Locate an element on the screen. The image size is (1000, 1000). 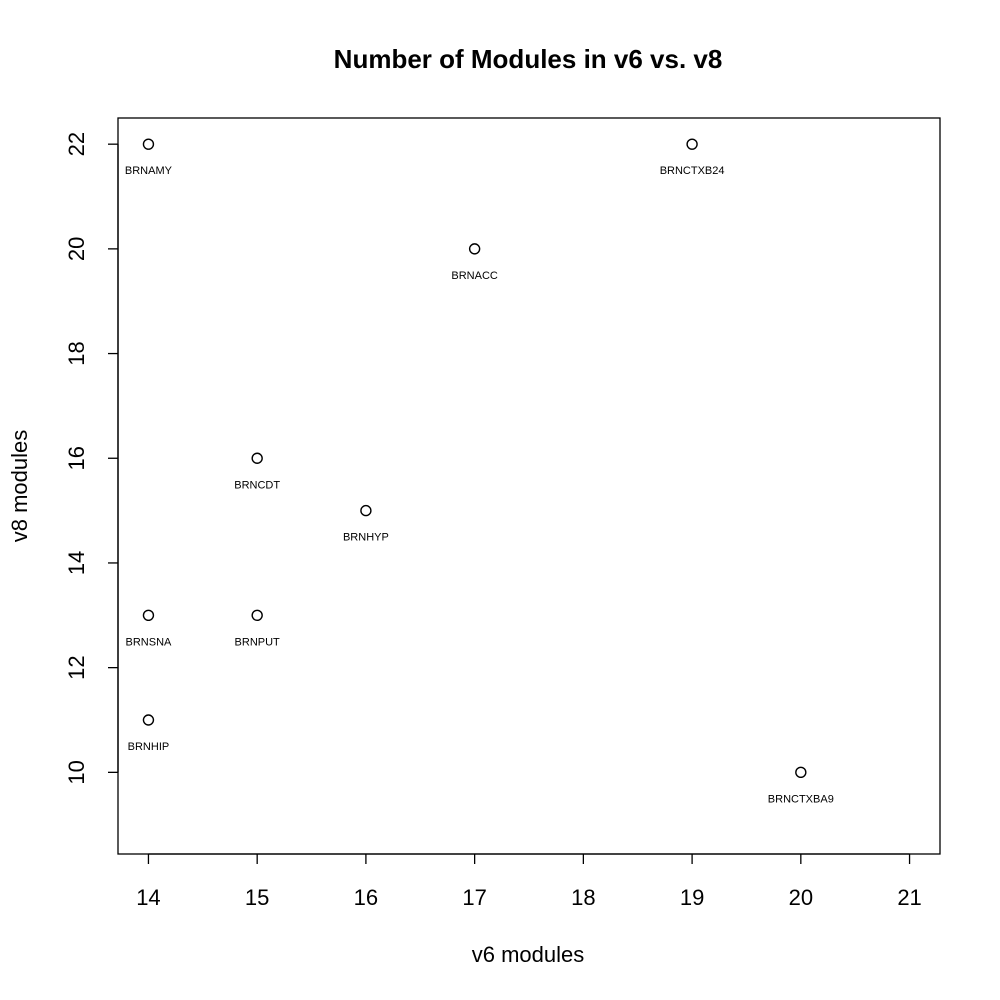
data-point-label: BRNCTXB24 is located at coordinates (692, 171).